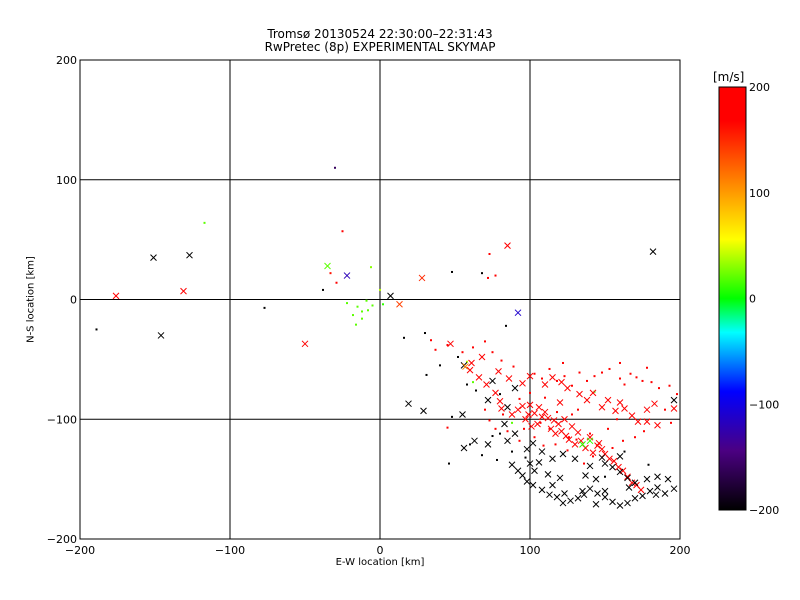 The height and width of the screenshot is (600, 800). What do you see at coordinates (759, 193) in the screenshot?
I see `colorbar-tick-label: 100` at bounding box center [759, 193].